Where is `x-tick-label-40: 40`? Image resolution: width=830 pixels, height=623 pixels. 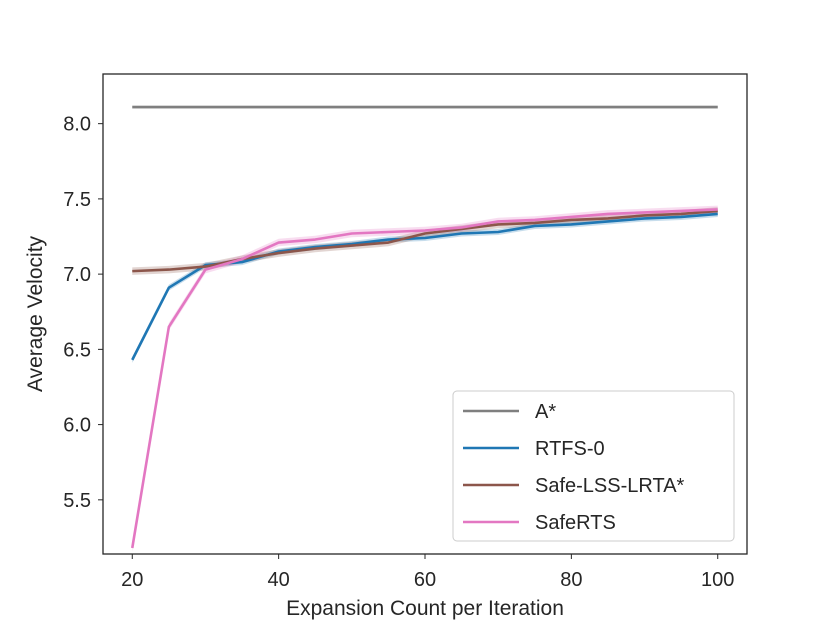 x-tick-label-40: 40 is located at coordinates (279, 580).